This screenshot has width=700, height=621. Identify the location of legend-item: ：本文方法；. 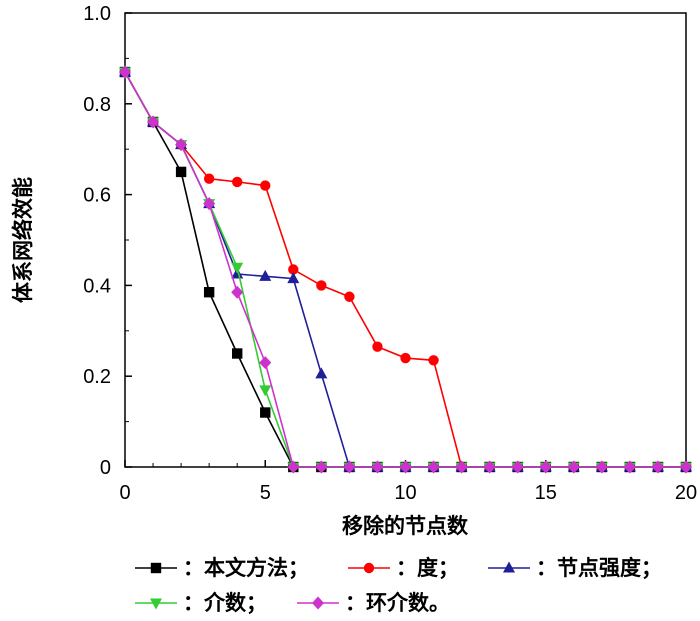
(222, 568).